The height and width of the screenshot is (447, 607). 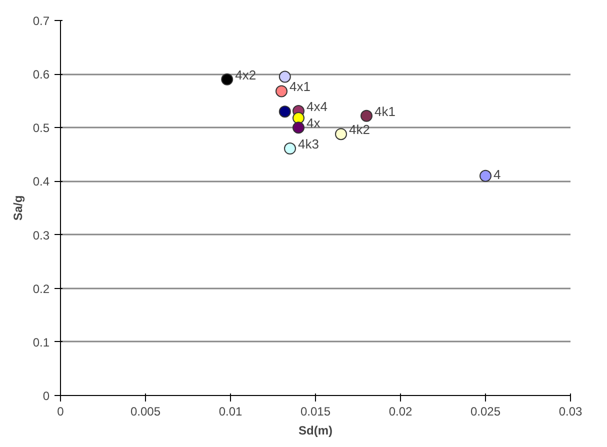 I want to click on series-label: 4x, so click(x=313, y=123).